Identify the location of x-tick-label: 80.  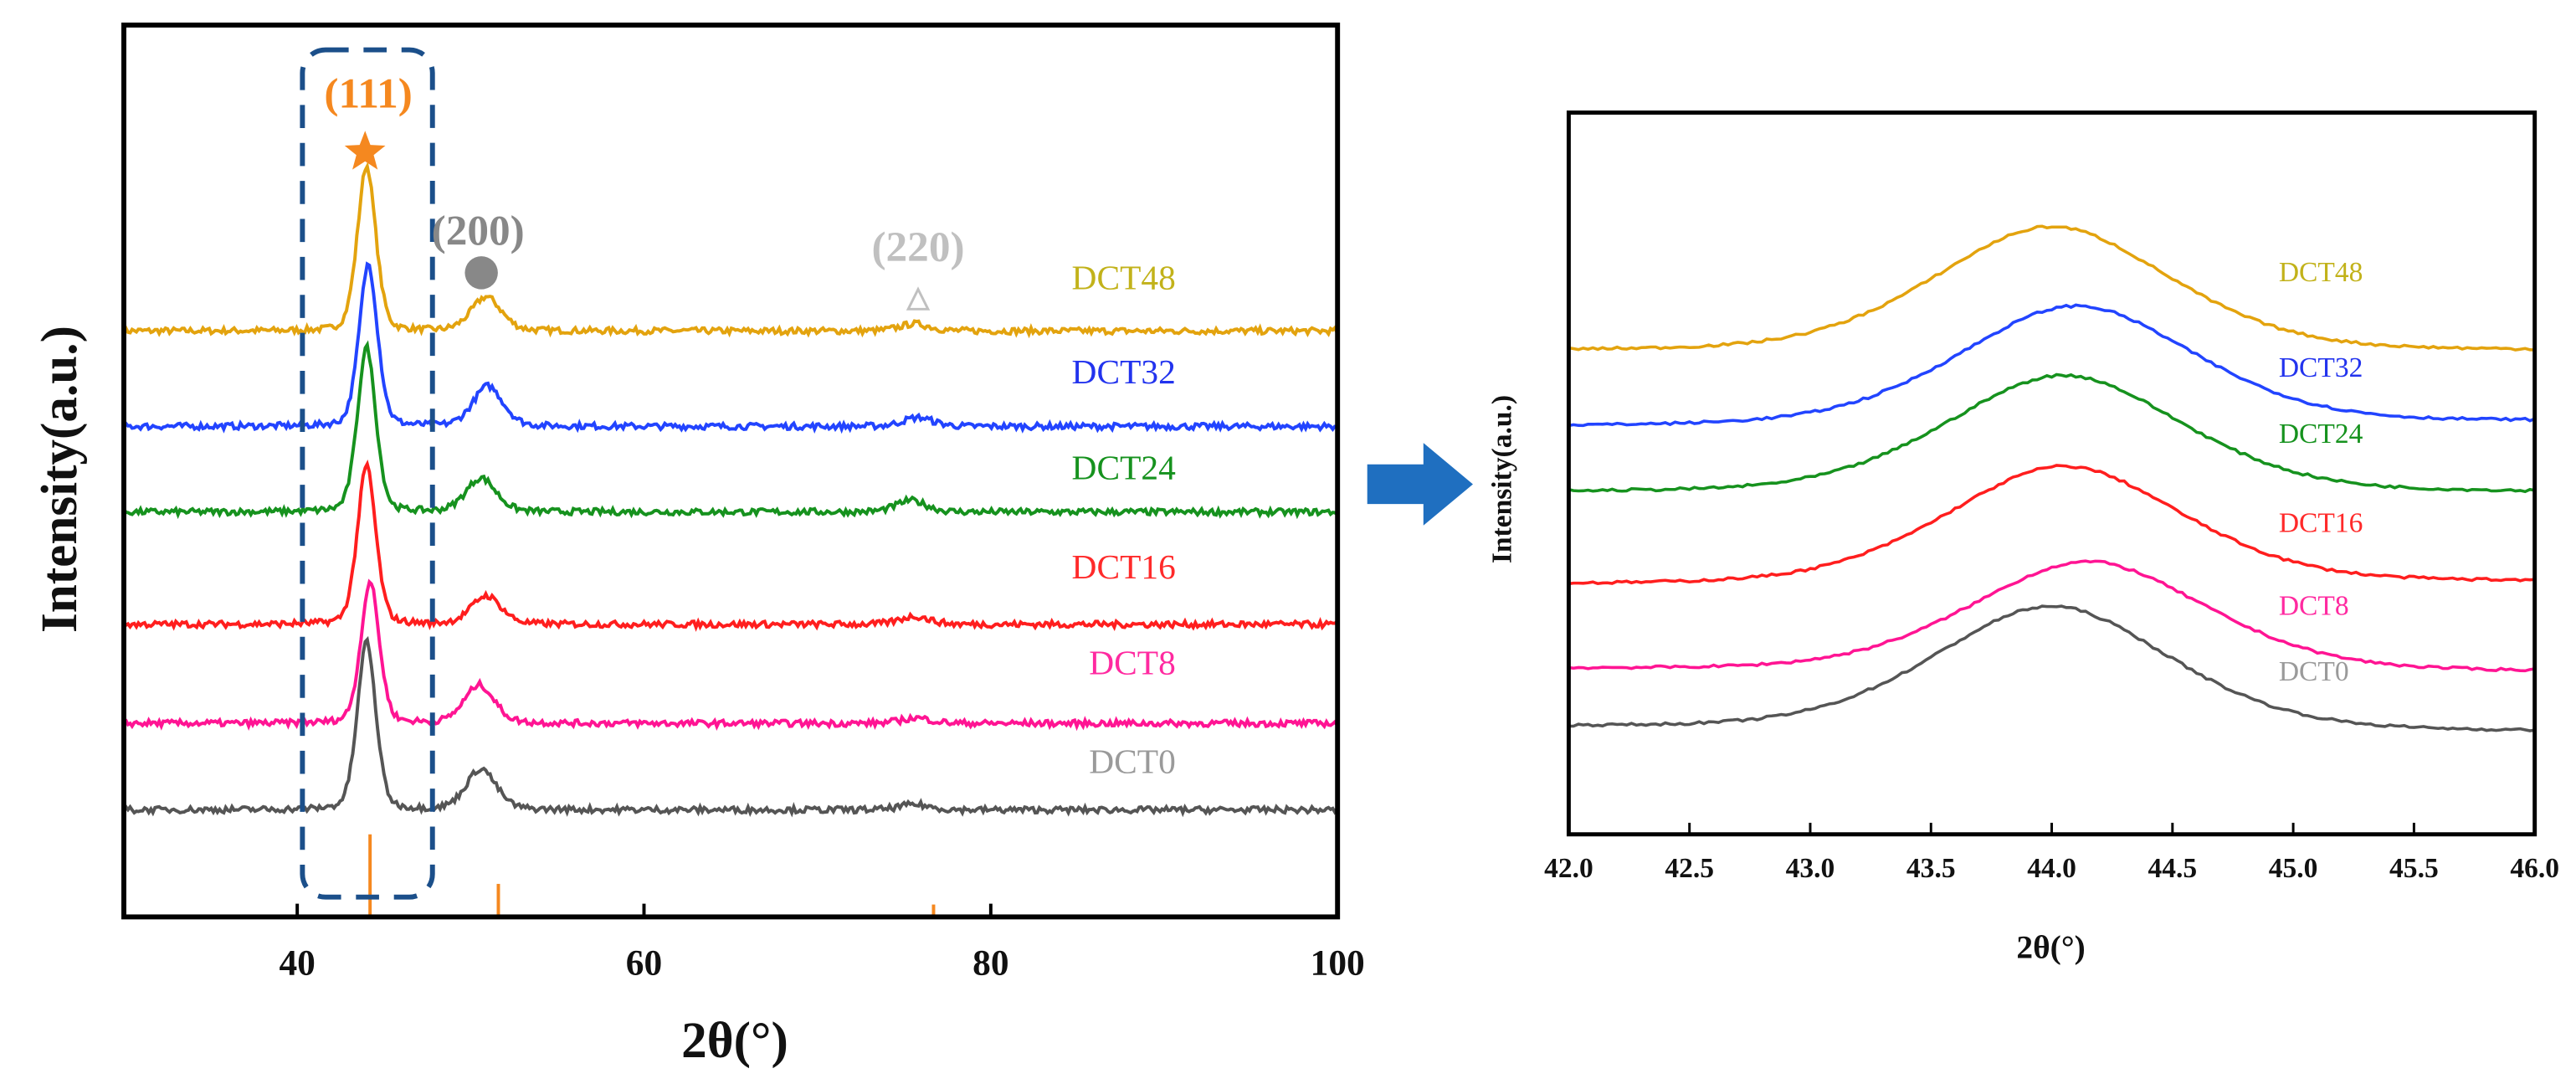
(990, 963).